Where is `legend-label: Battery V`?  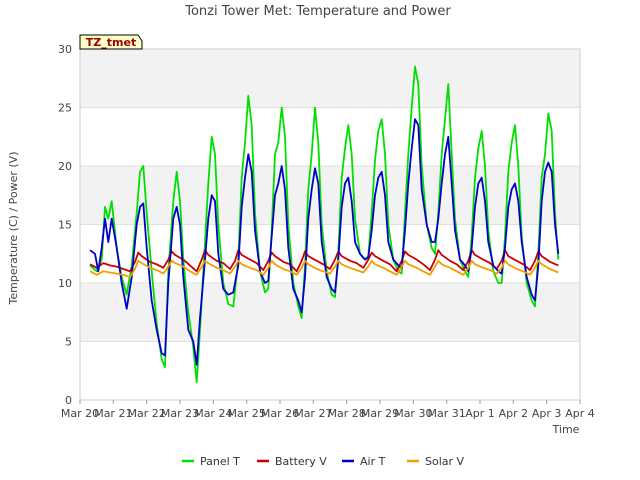
legend-label: Battery V is located at coordinates (301, 461).